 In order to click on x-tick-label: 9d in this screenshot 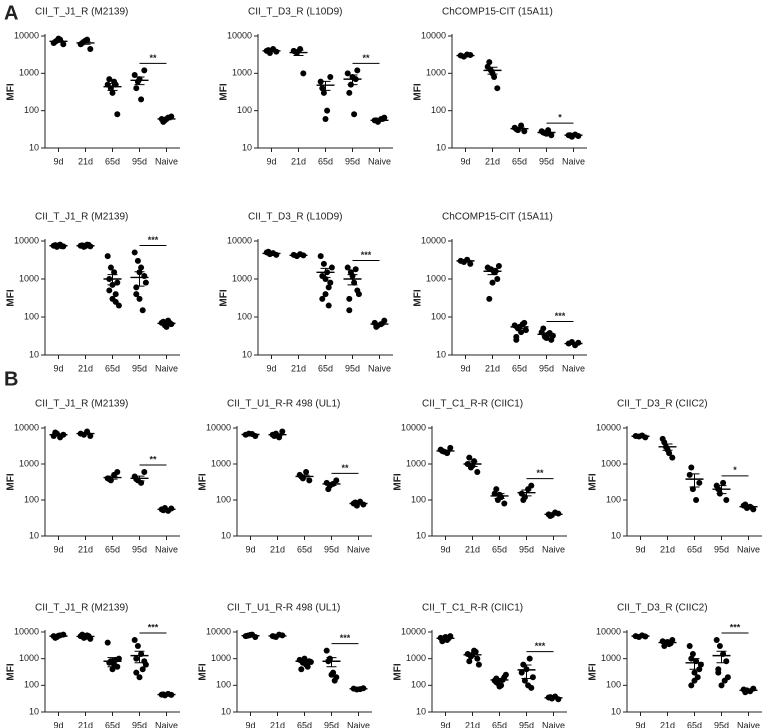, I will do `click(445, 724)`.